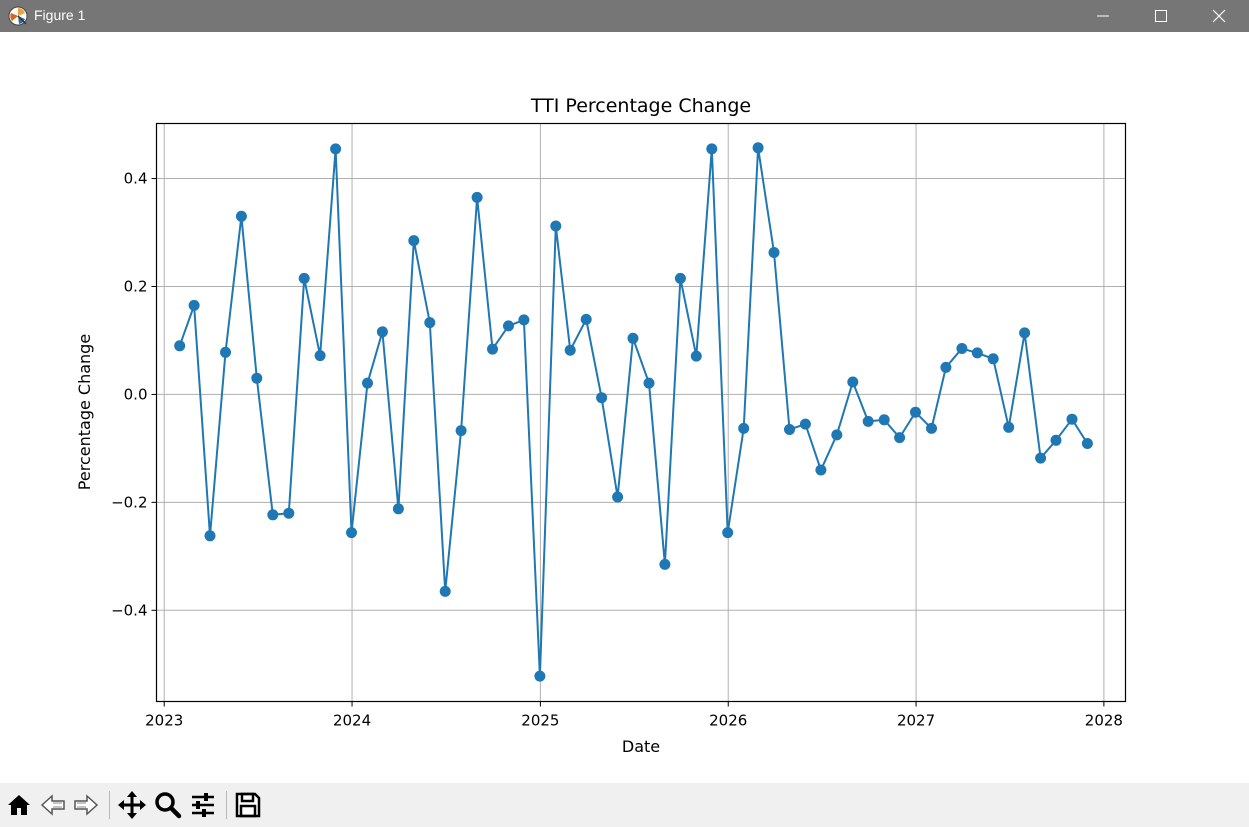  I want to click on close-button, so click(1219, 16).